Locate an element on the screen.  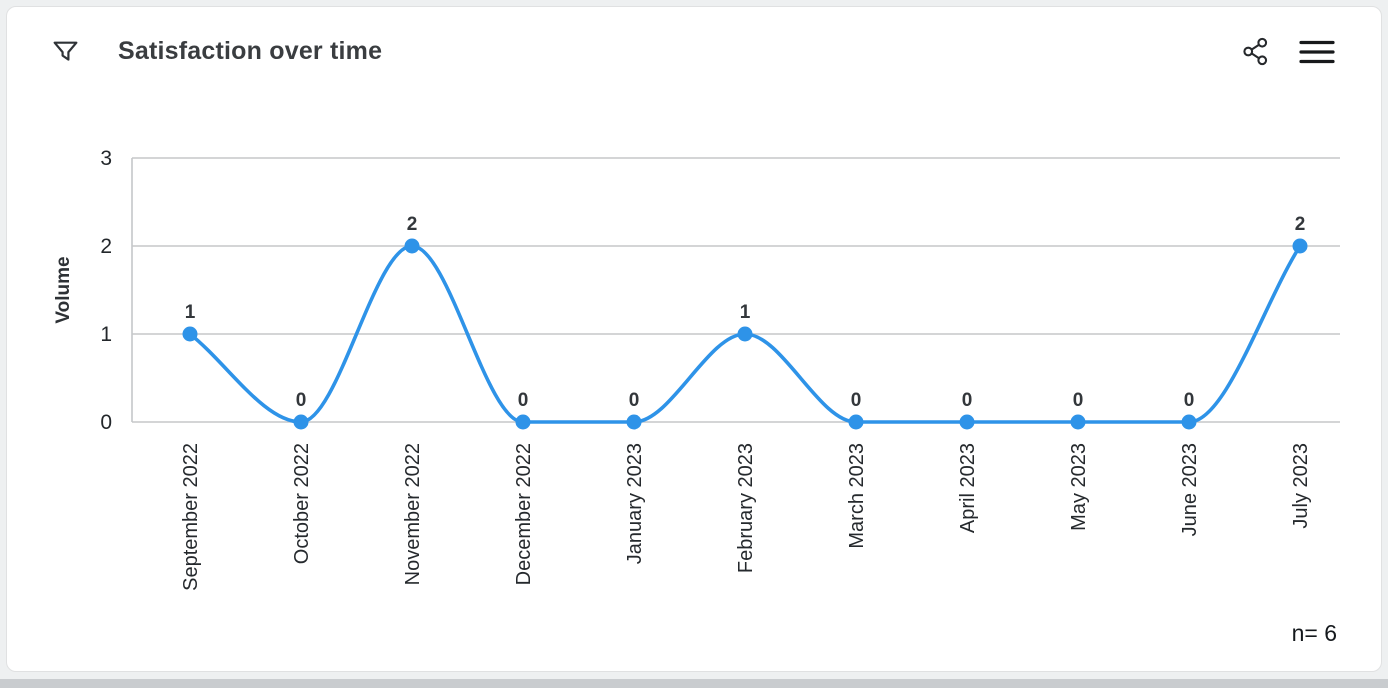
menu-icon is located at coordinates (1317, 51).